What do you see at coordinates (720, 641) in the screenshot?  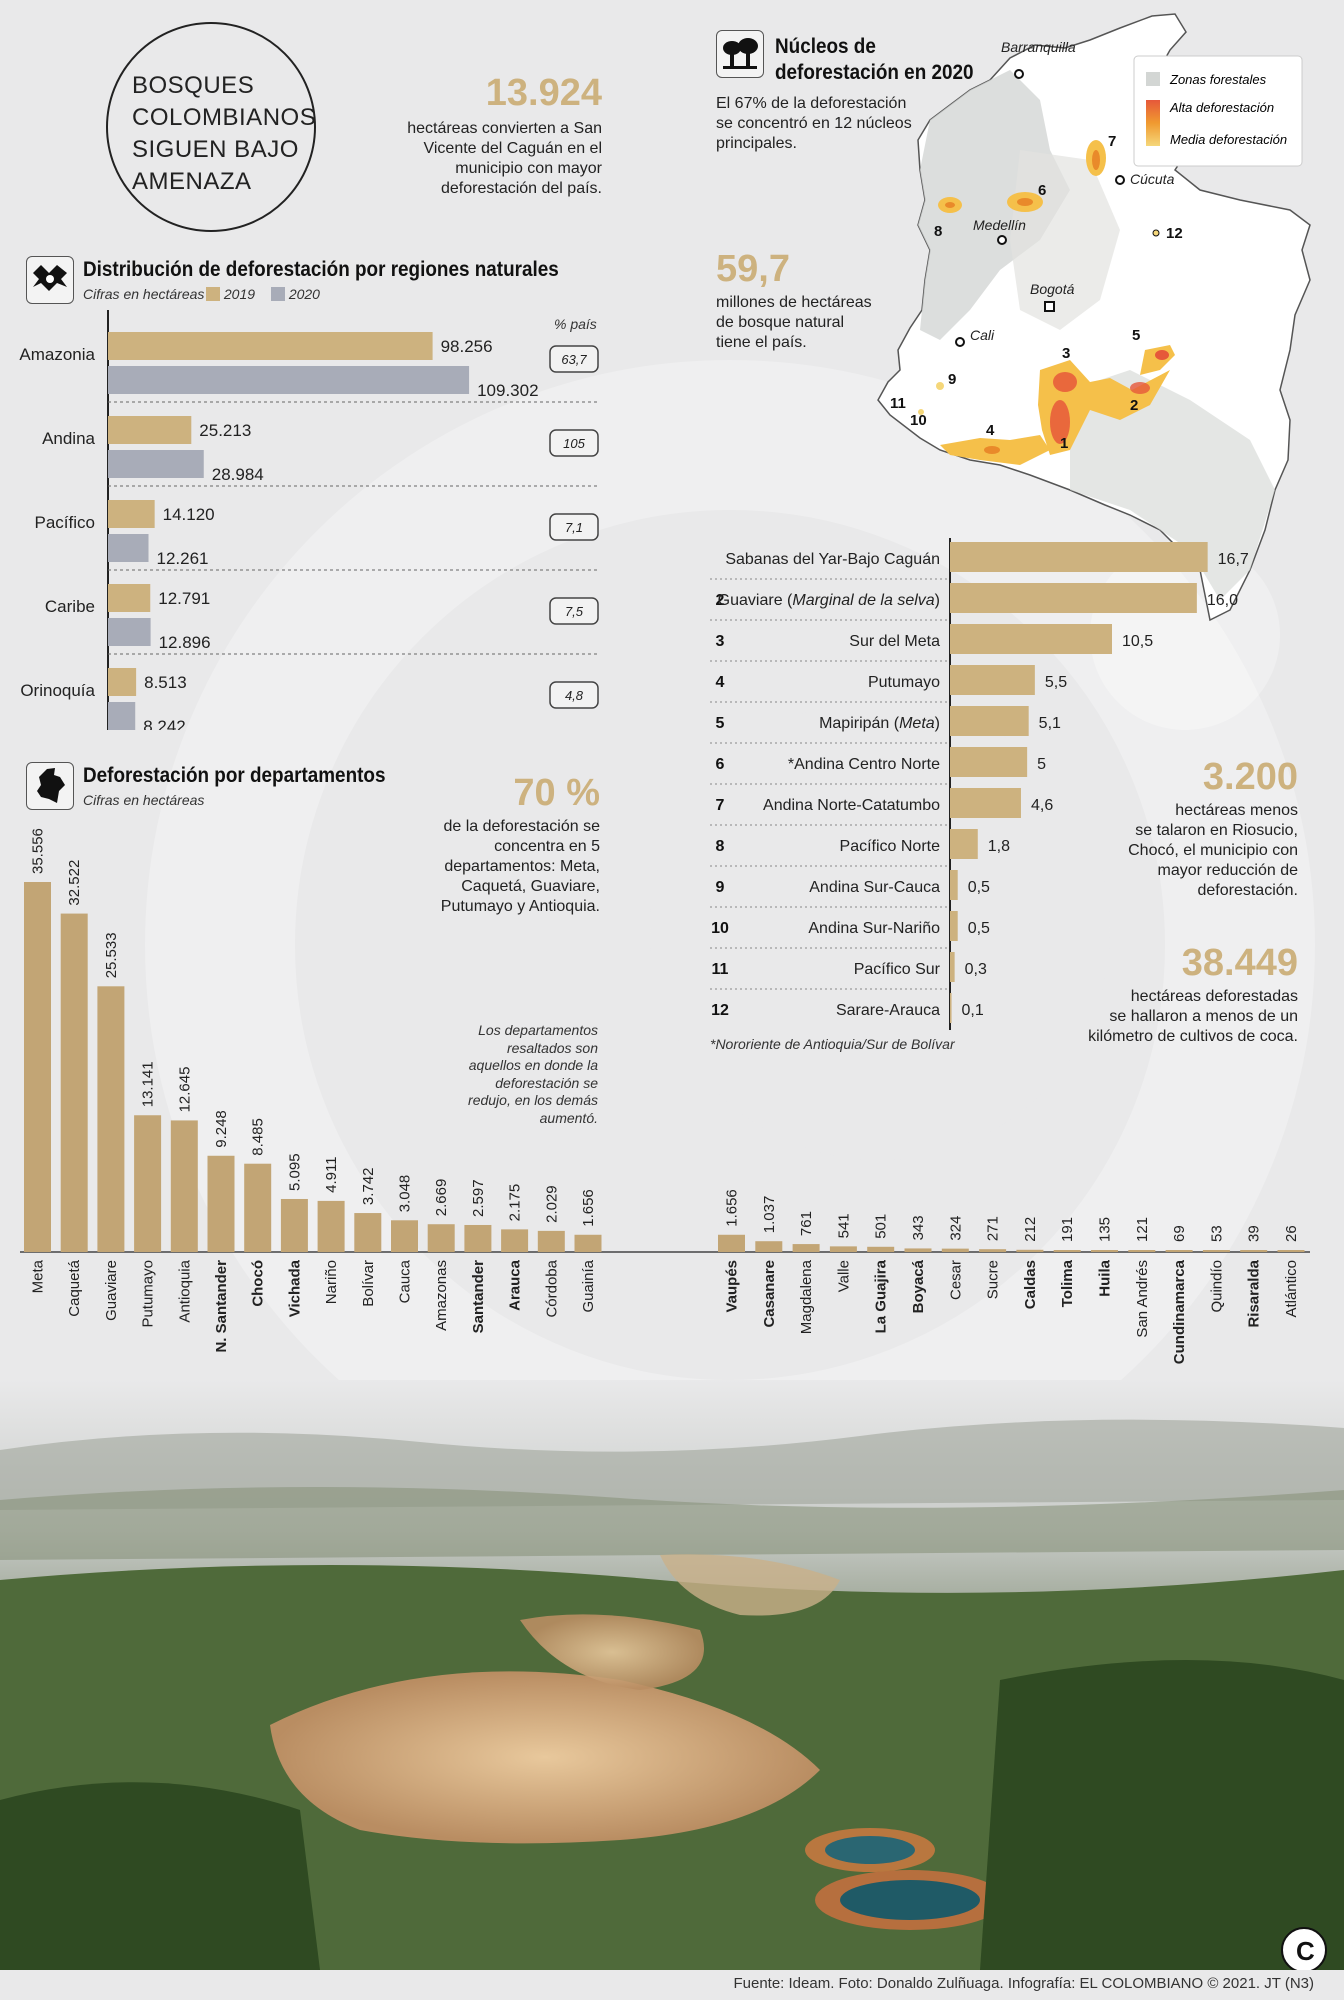 I see `nucleo-rank: 3` at bounding box center [720, 641].